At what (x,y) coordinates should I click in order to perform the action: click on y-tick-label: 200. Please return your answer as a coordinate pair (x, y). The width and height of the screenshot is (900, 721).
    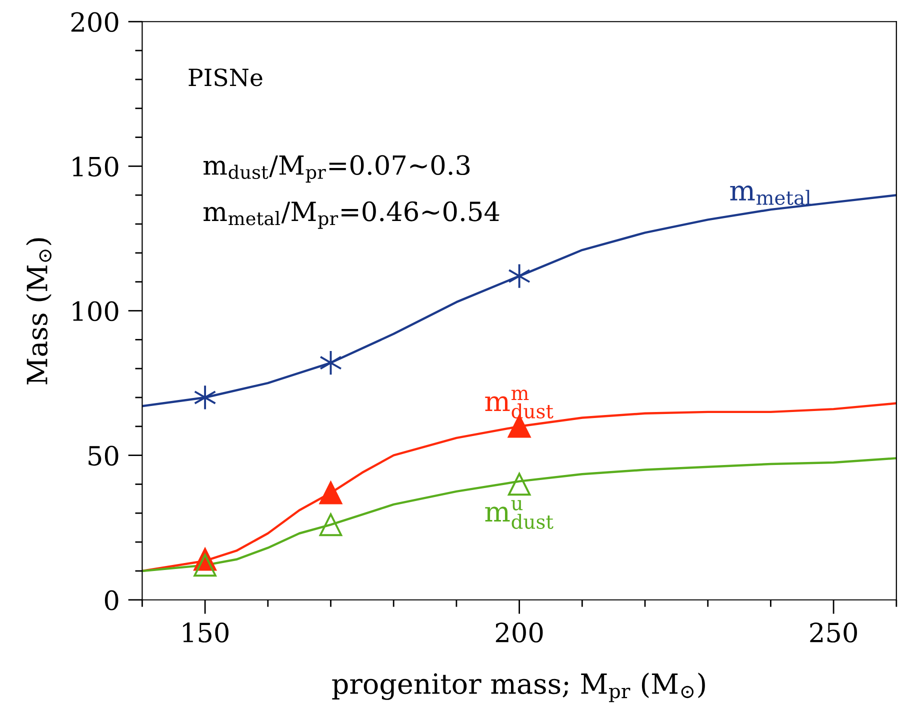
    Looking at the image, I should click on (94, 22).